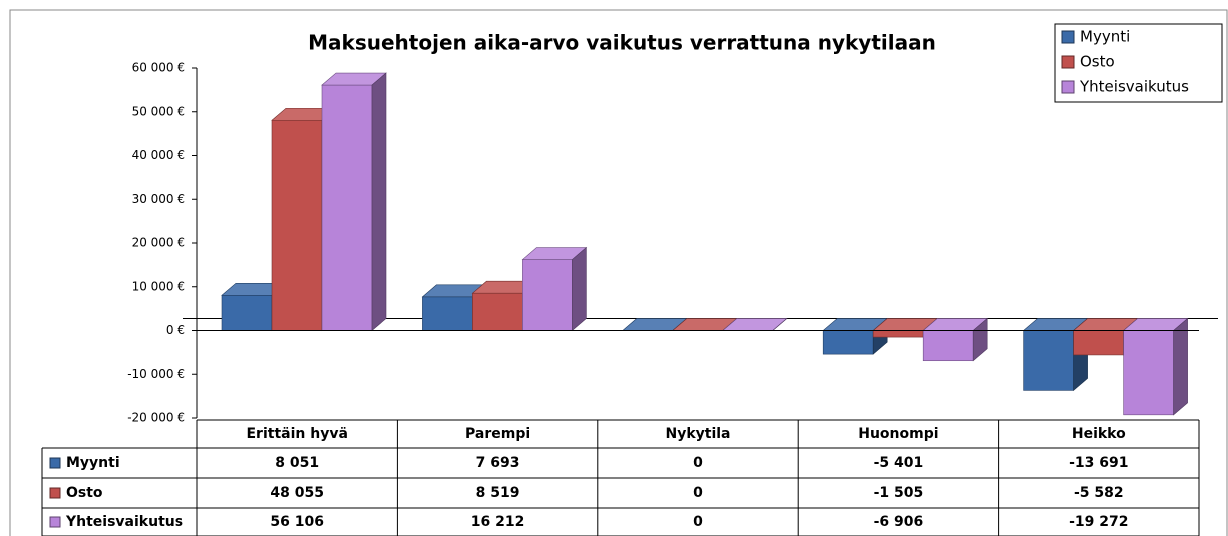 This screenshot has height=536, width=1228. Describe the element at coordinates (1134, 87) in the screenshot. I see `legend-label: Yhteisvaikutus` at that location.